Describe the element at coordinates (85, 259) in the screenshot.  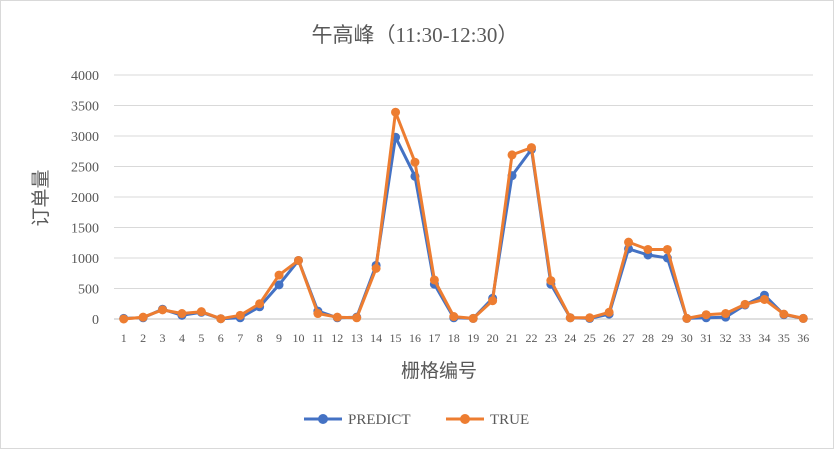
I see `y-tick-label: 1000` at that location.